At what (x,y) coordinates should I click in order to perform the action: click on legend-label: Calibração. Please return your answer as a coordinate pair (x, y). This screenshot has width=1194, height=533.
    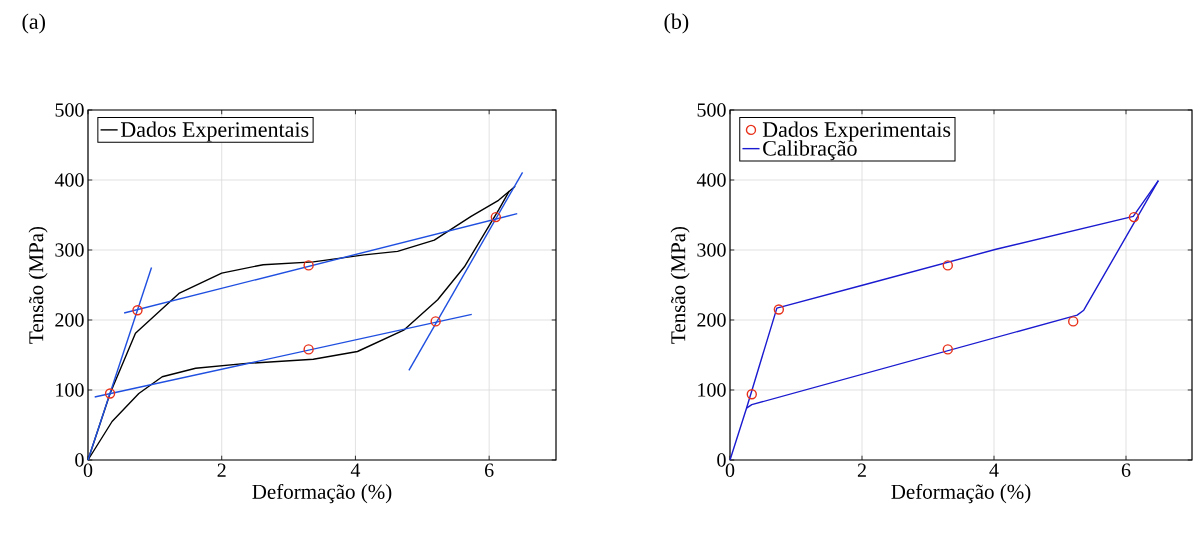
    Looking at the image, I should click on (810, 150).